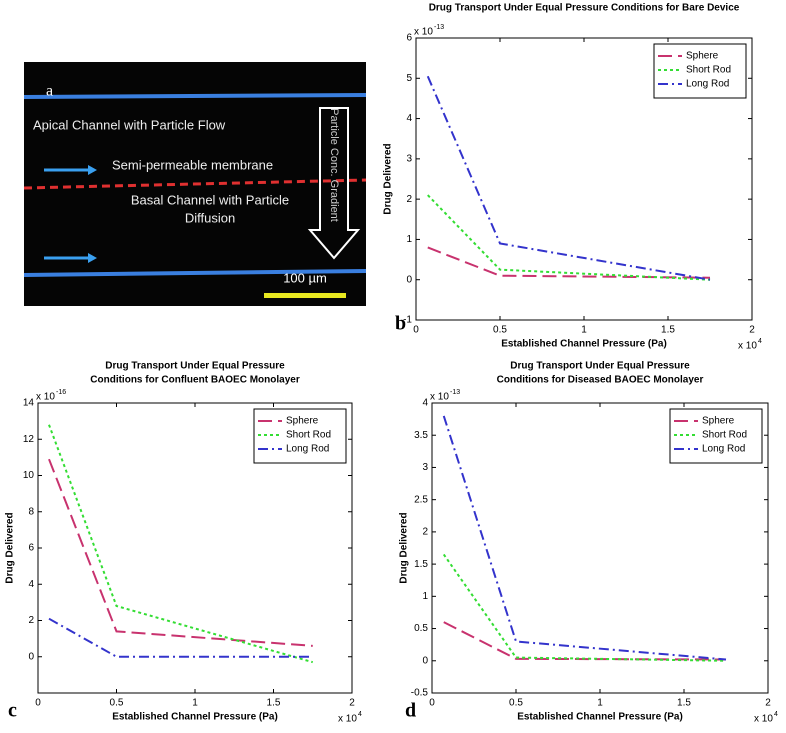 This screenshot has height=733, width=786. Describe the element at coordinates (409, 78) in the screenshot. I see `y-tick-label: 5` at that location.